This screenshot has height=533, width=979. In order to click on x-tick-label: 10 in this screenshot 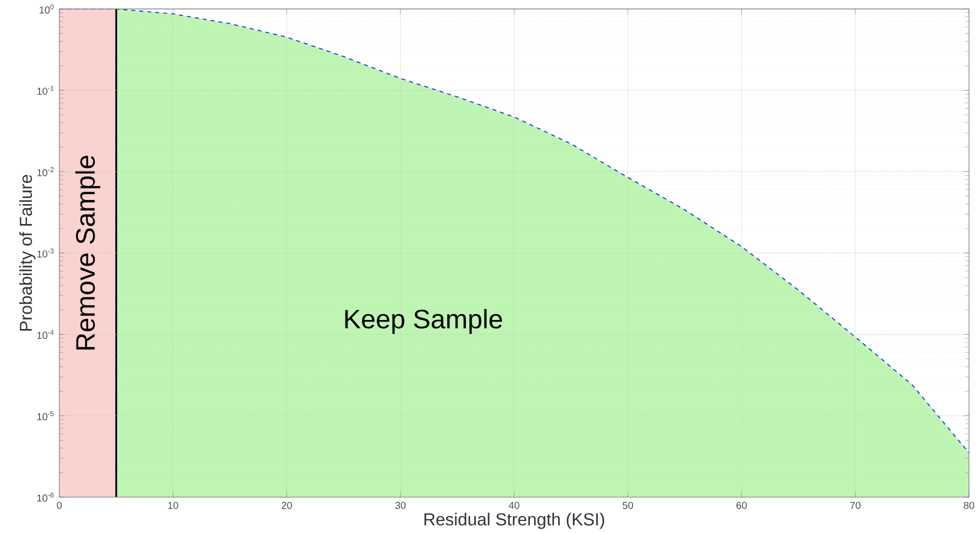, I will do `click(173, 505)`.